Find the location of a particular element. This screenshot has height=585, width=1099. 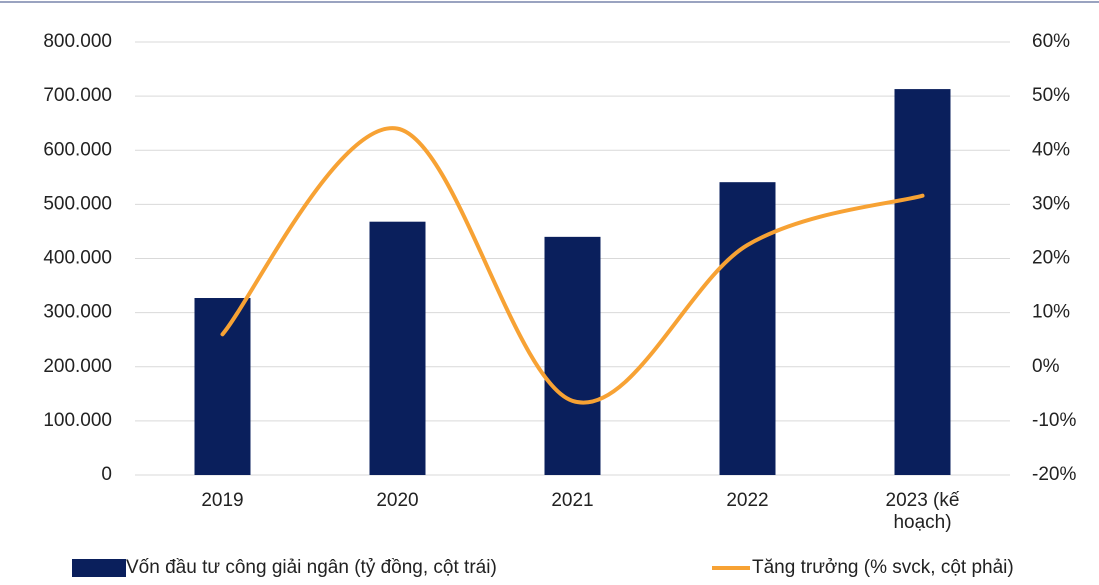

y-tick-label: 800.000 is located at coordinates (77, 41).